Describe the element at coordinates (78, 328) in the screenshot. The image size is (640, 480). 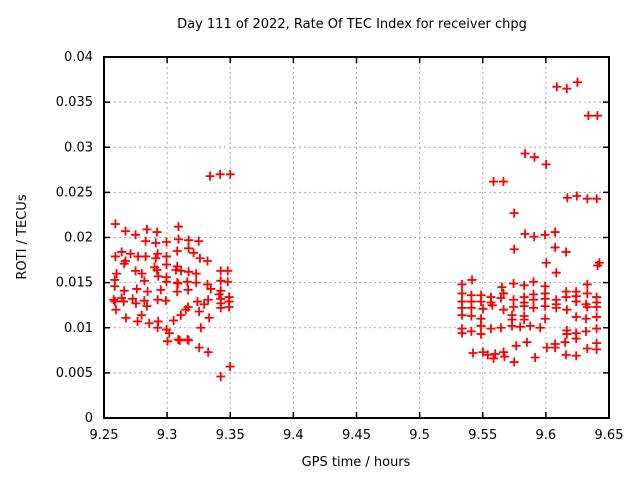
I see `y-tick-label: 0.01` at that location.